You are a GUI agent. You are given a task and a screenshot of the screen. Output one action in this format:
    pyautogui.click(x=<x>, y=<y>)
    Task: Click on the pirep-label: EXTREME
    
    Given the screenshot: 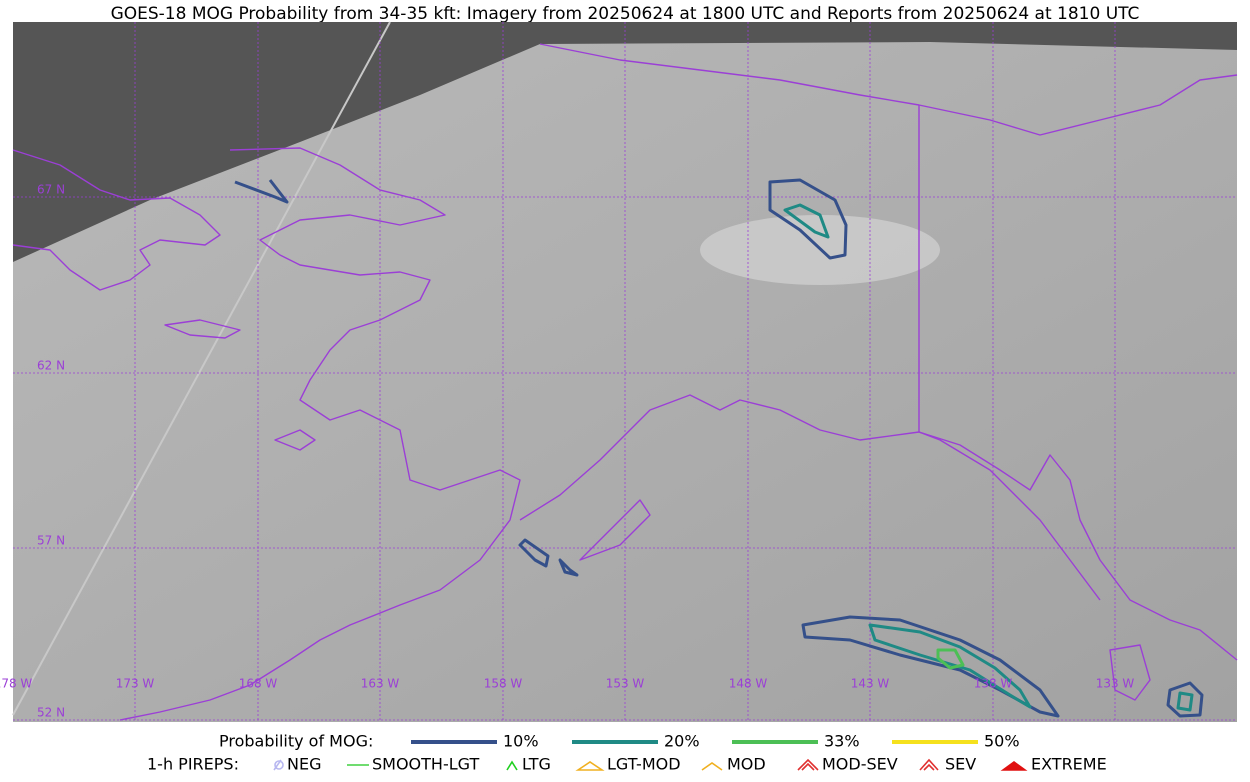 What is the action you would take?
    pyautogui.click(x=1069, y=764)
    